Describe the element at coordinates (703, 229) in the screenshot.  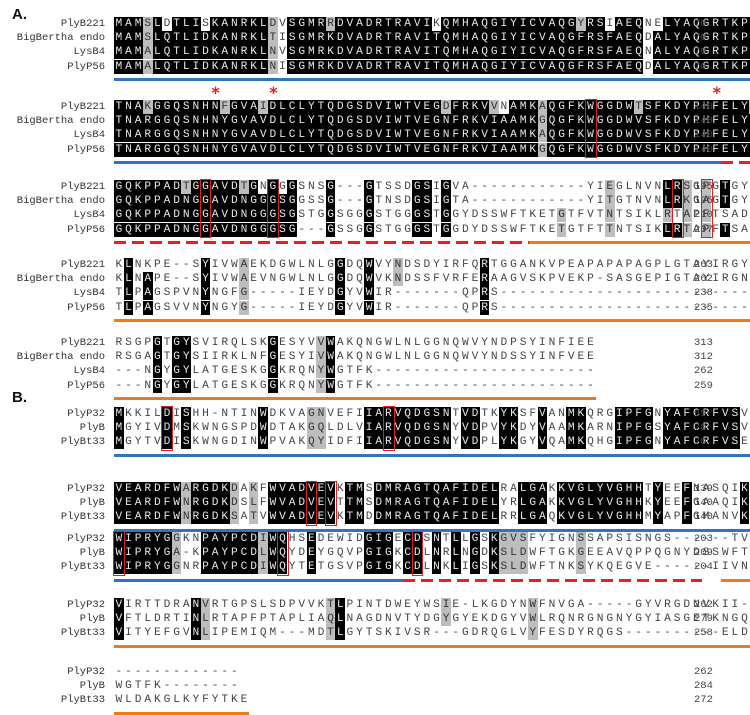
I see `residue-end-number: 207` at that location.